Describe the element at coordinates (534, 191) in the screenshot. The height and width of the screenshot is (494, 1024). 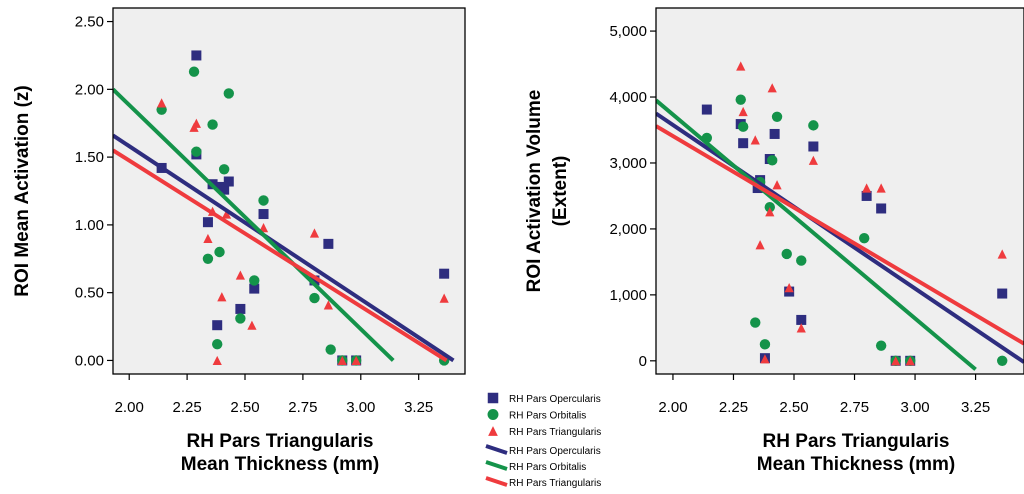
I see `y-axis-title: ROI Activation Volume` at that location.